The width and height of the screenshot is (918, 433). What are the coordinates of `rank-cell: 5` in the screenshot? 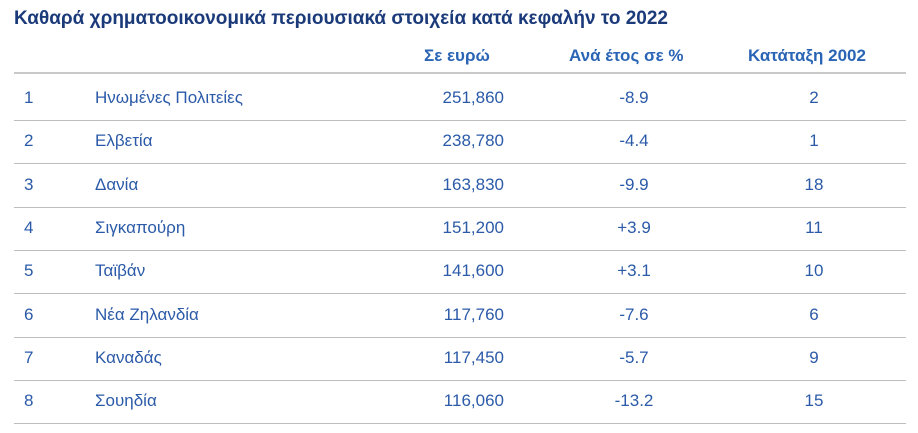 It's located at (29, 271).